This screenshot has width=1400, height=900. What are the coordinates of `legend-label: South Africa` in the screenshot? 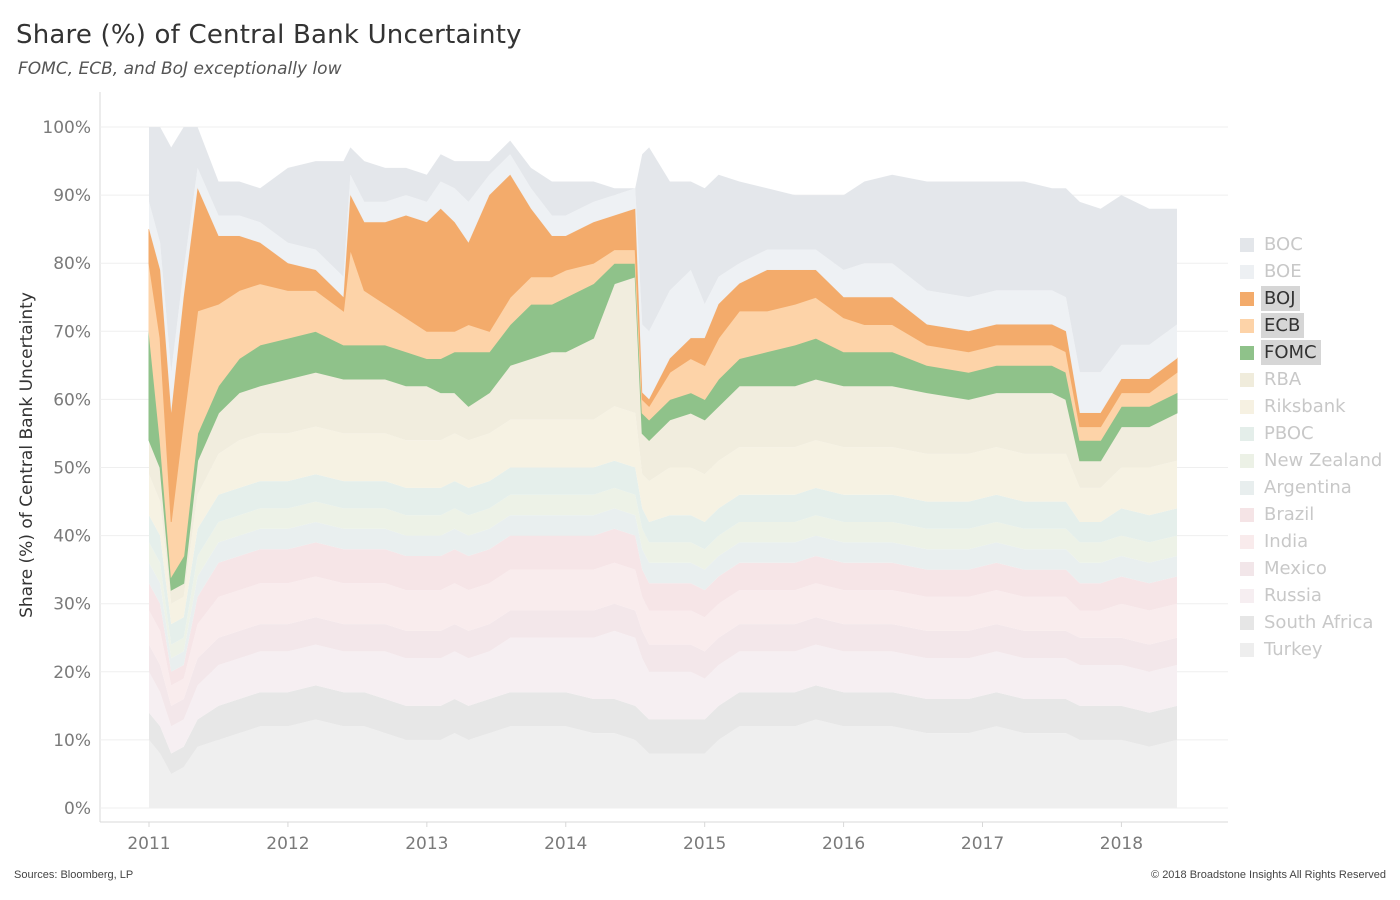 It's located at (1319, 622).